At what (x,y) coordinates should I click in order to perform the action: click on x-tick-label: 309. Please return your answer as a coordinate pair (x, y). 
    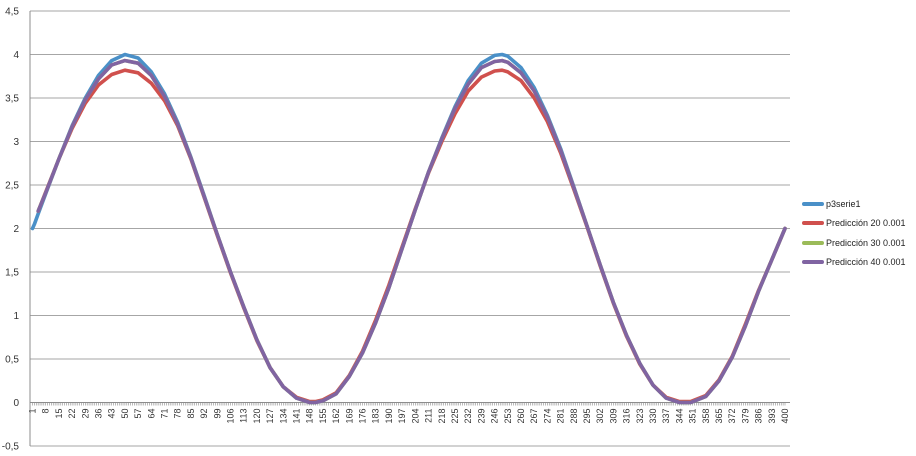
    Looking at the image, I should click on (613, 416).